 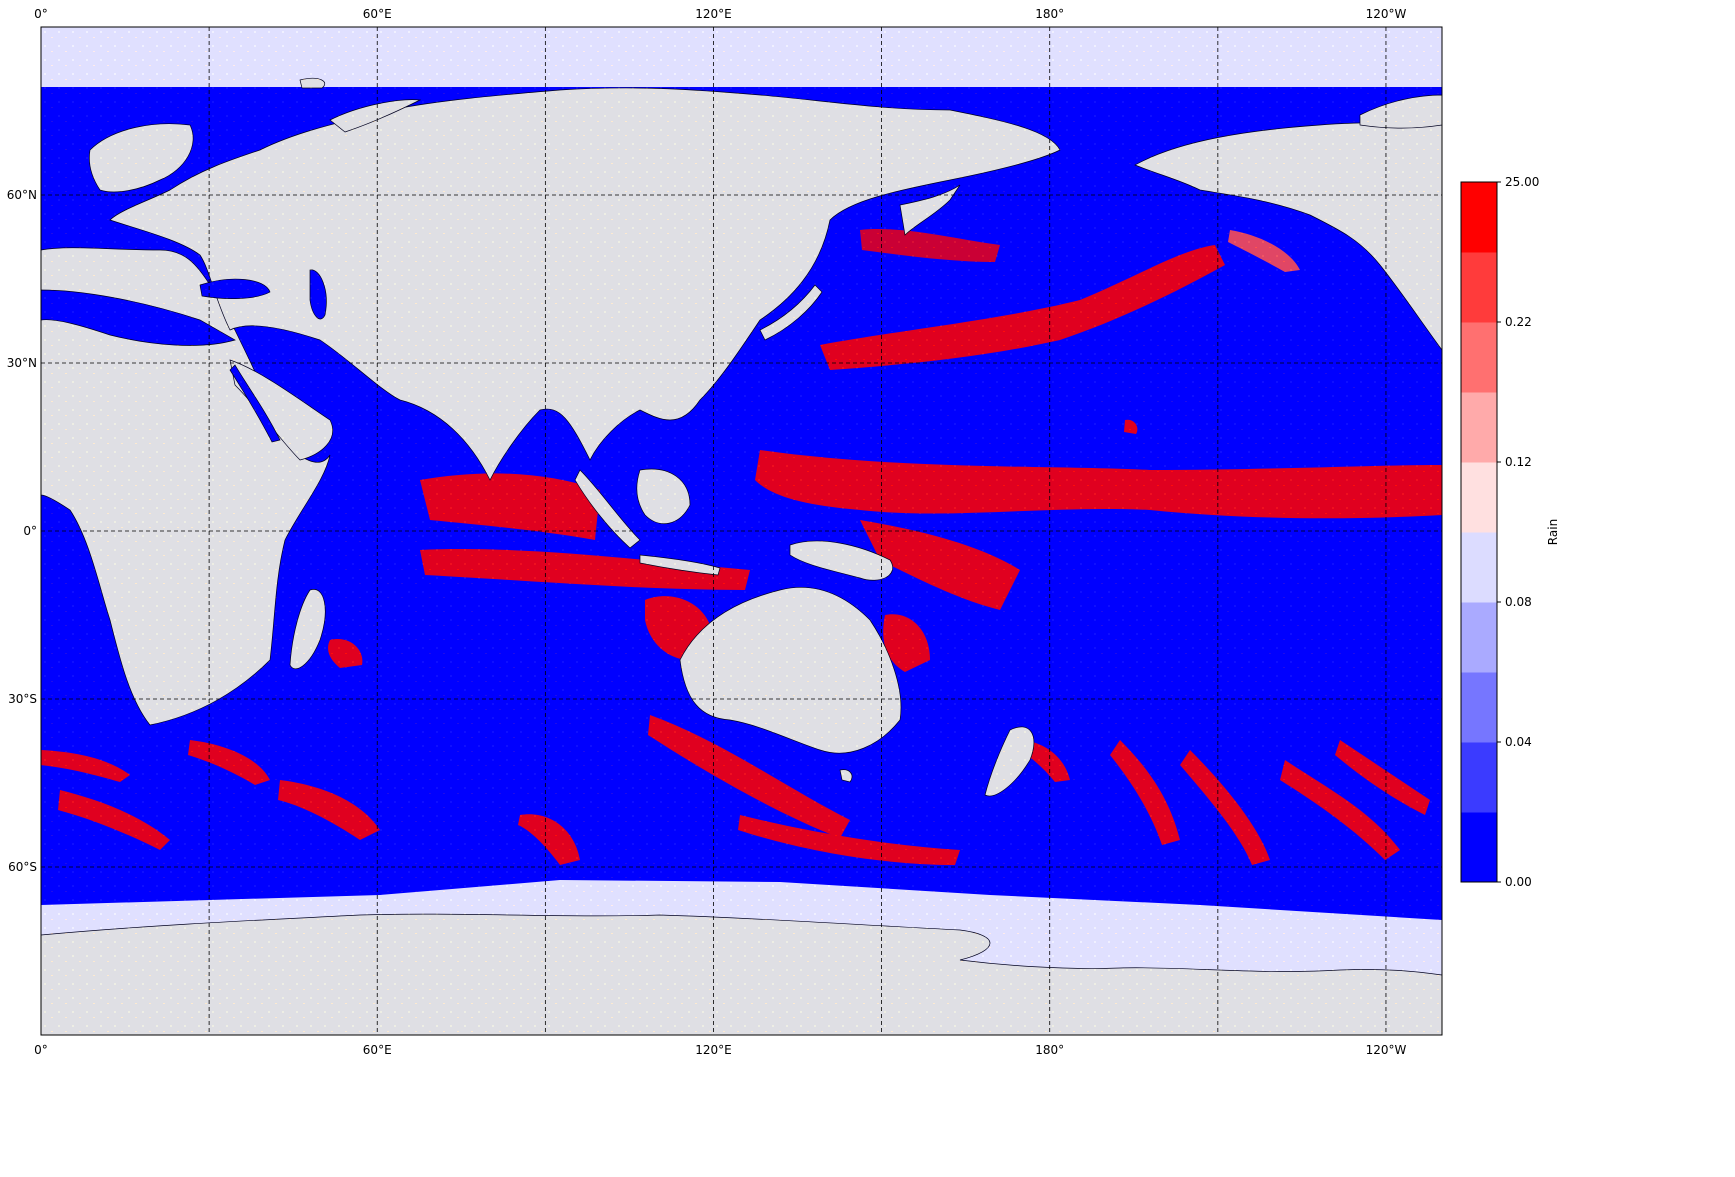 What do you see at coordinates (1518, 882) in the screenshot?
I see `colorbar-tick-label: 0.00` at bounding box center [1518, 882].